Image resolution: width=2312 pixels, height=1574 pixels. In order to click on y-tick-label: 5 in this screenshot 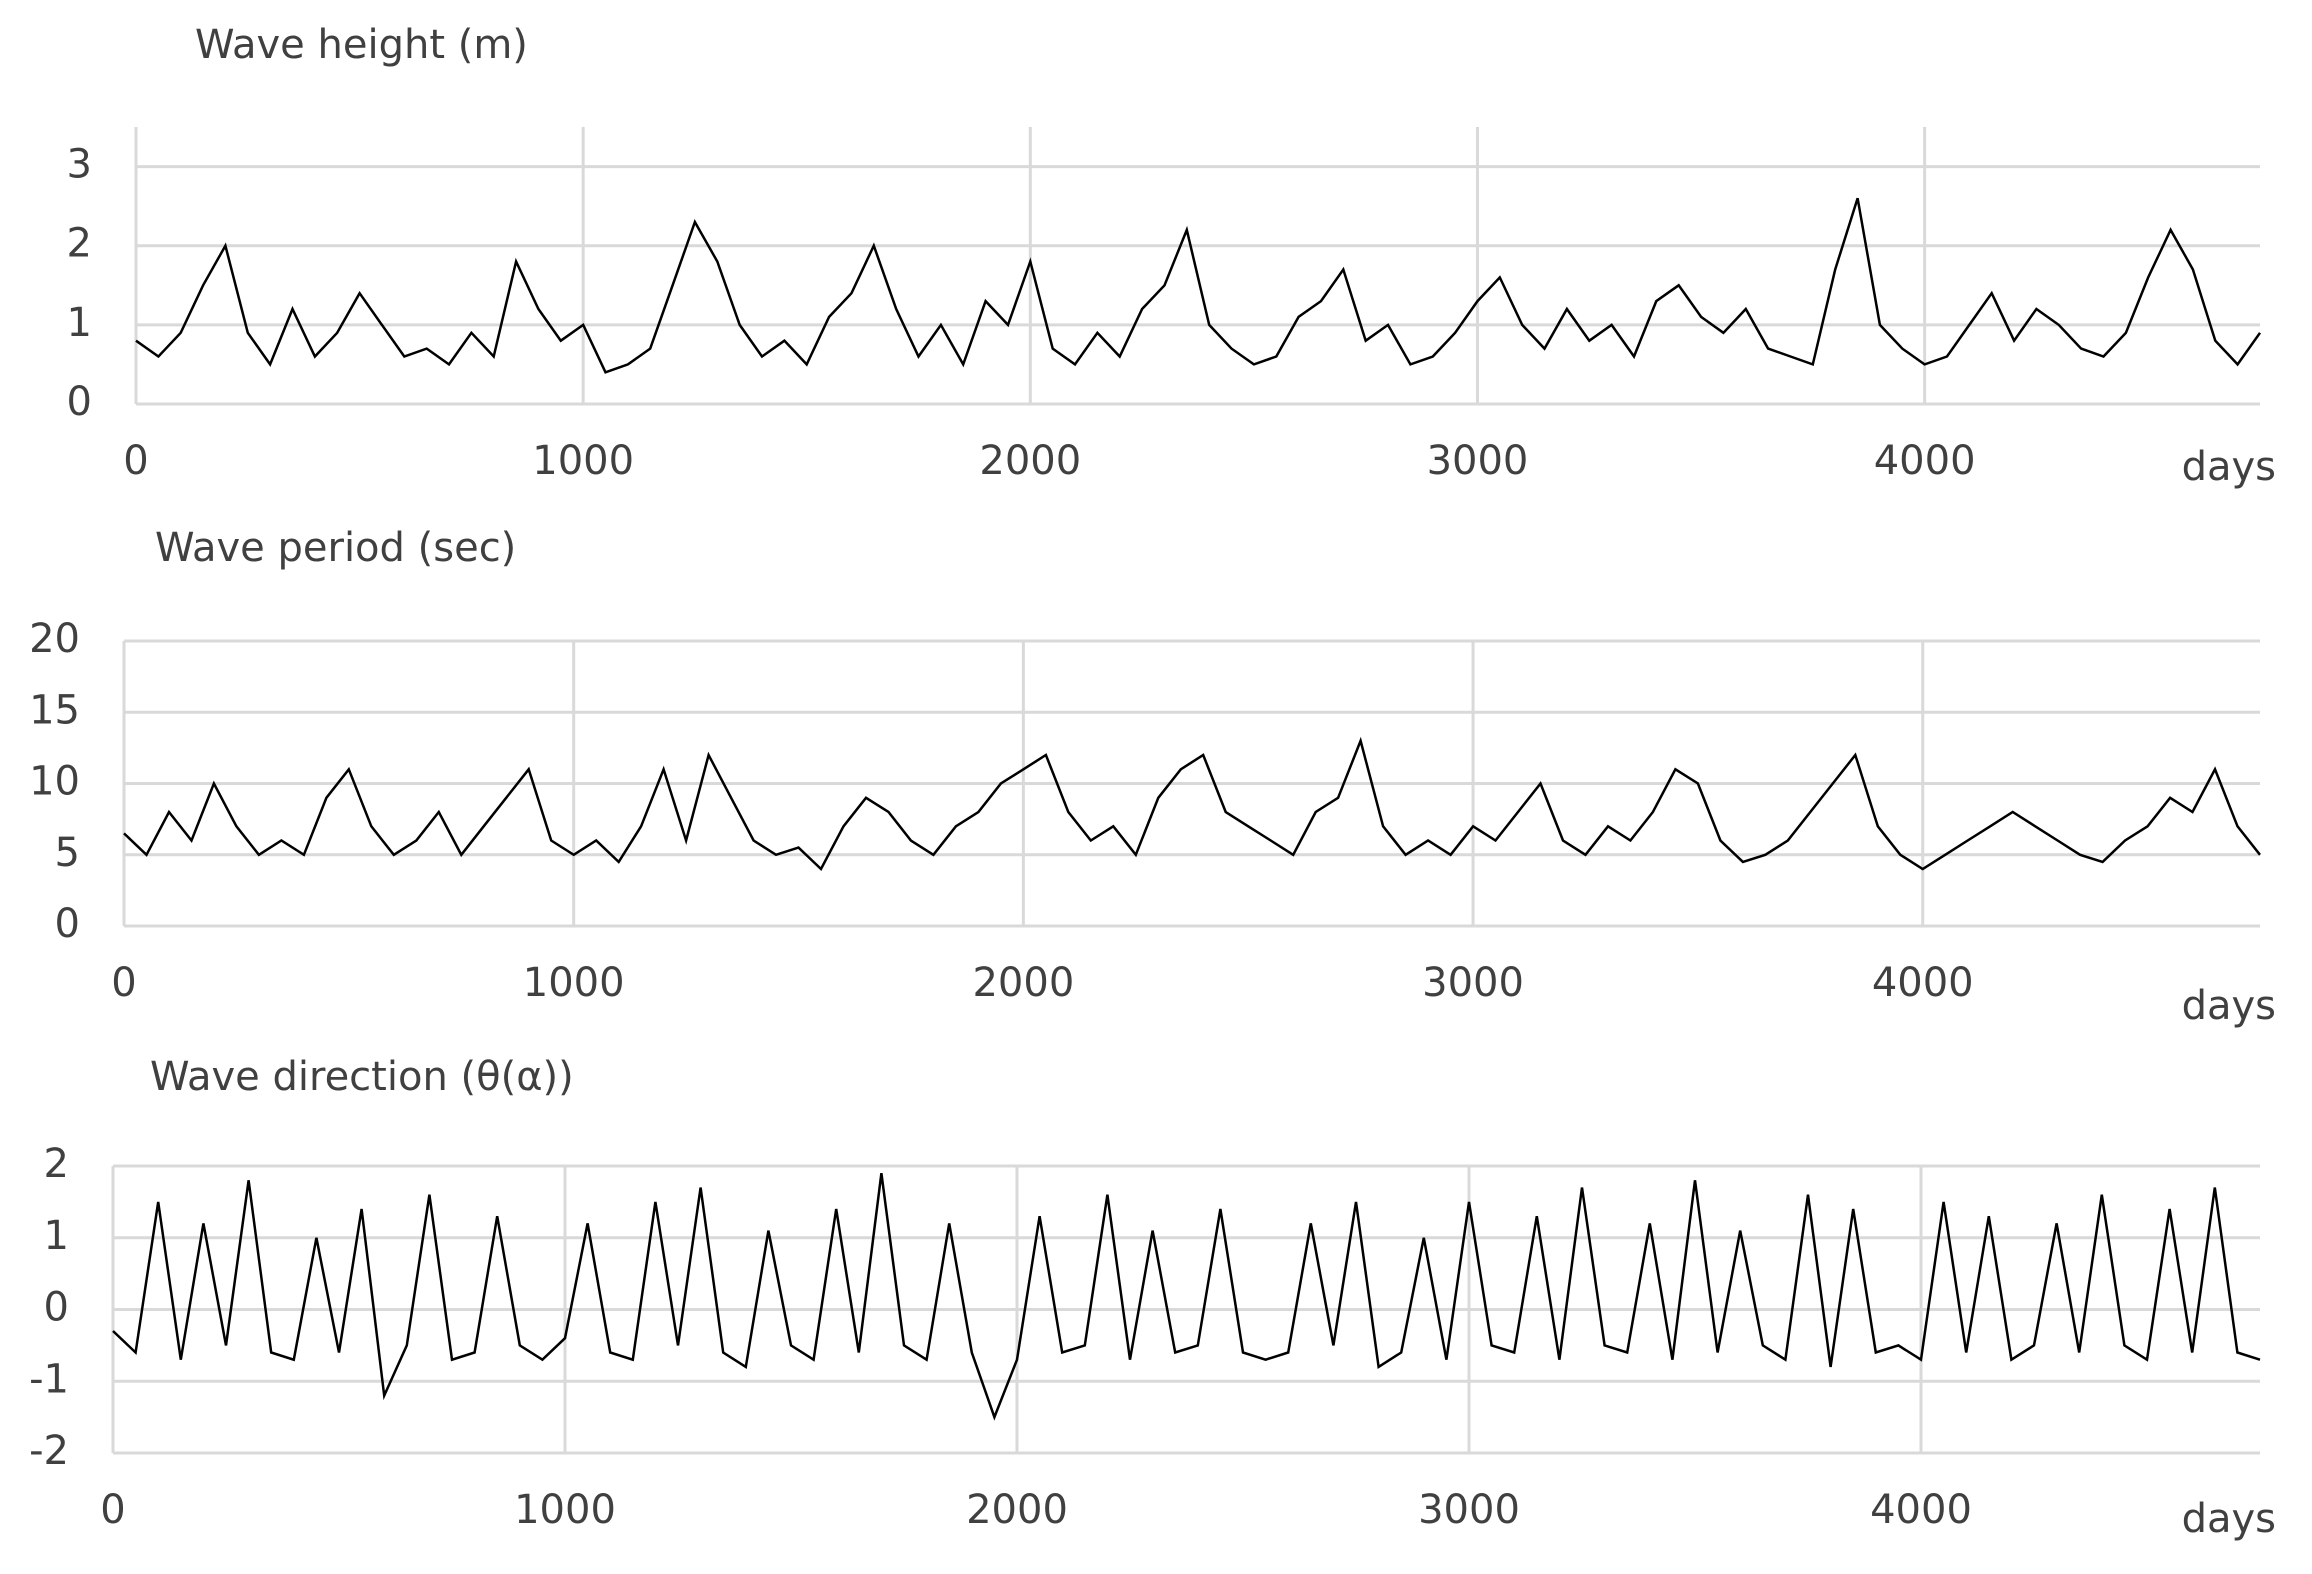, I will do `click(67, 853)`.